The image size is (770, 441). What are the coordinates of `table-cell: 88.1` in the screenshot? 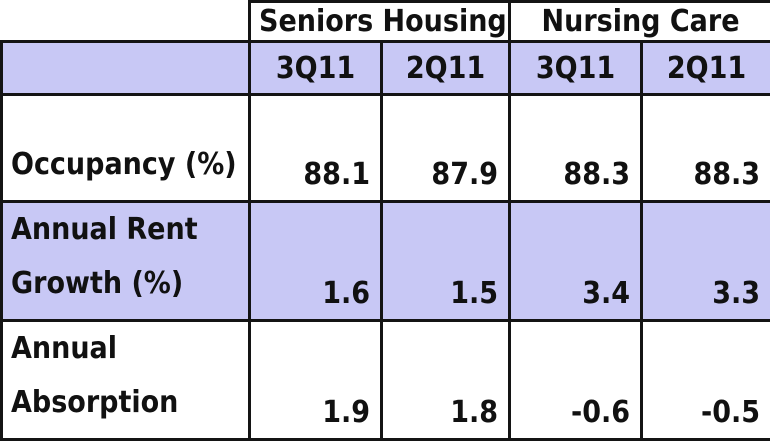 It's located at (316, 148).